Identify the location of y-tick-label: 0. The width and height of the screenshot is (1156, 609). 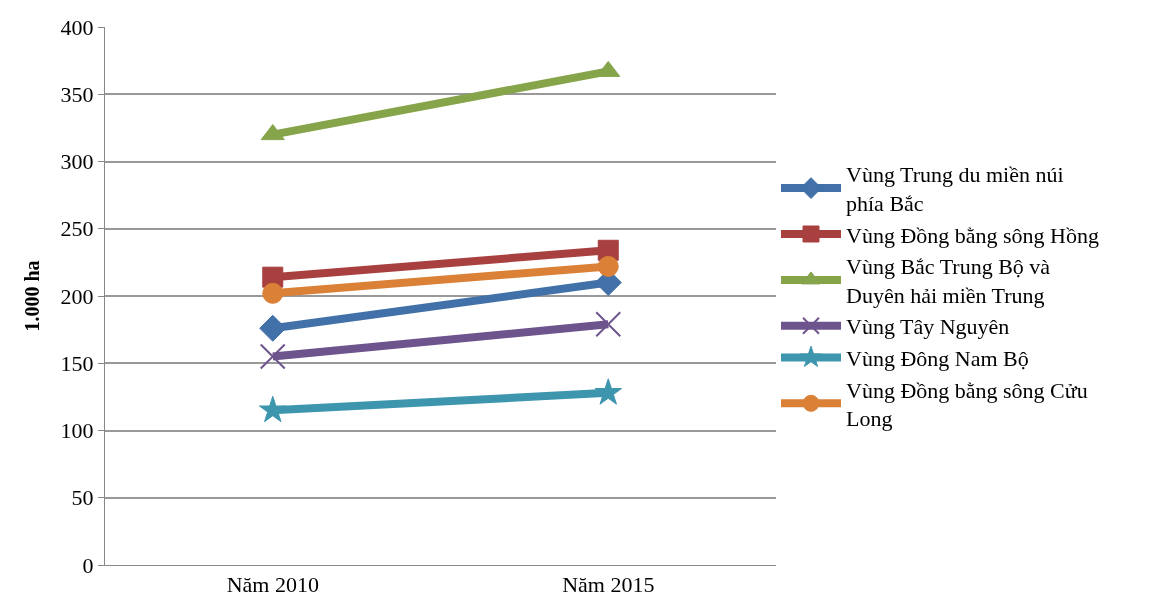
(88, 565).